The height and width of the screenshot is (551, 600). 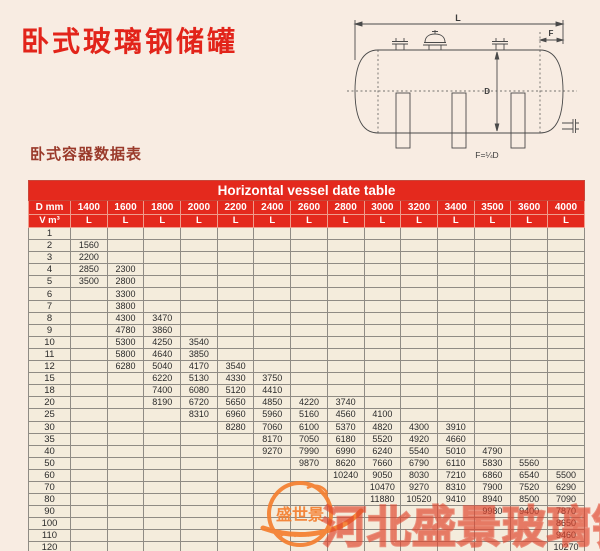 What do you see at coordinates (345, 463) in the screenshot?
I see `length-cell: 8620` at bounding box center [345, 463].